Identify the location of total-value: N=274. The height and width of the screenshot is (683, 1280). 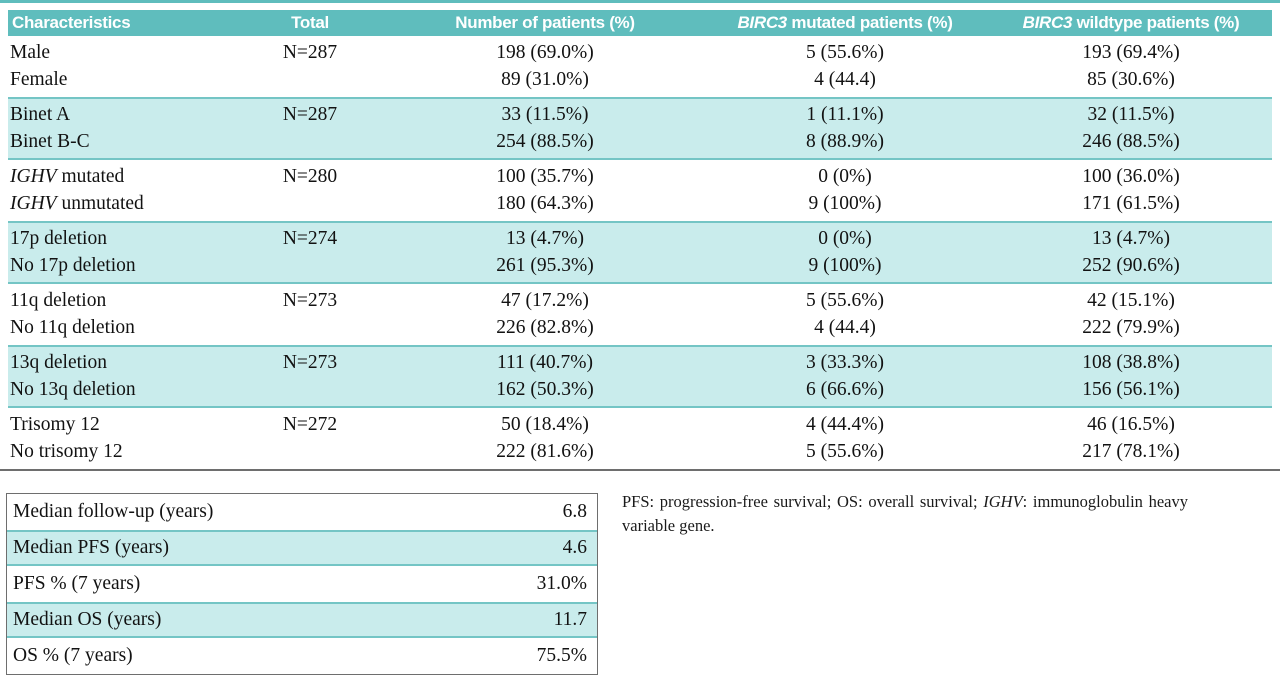
(310, 238).